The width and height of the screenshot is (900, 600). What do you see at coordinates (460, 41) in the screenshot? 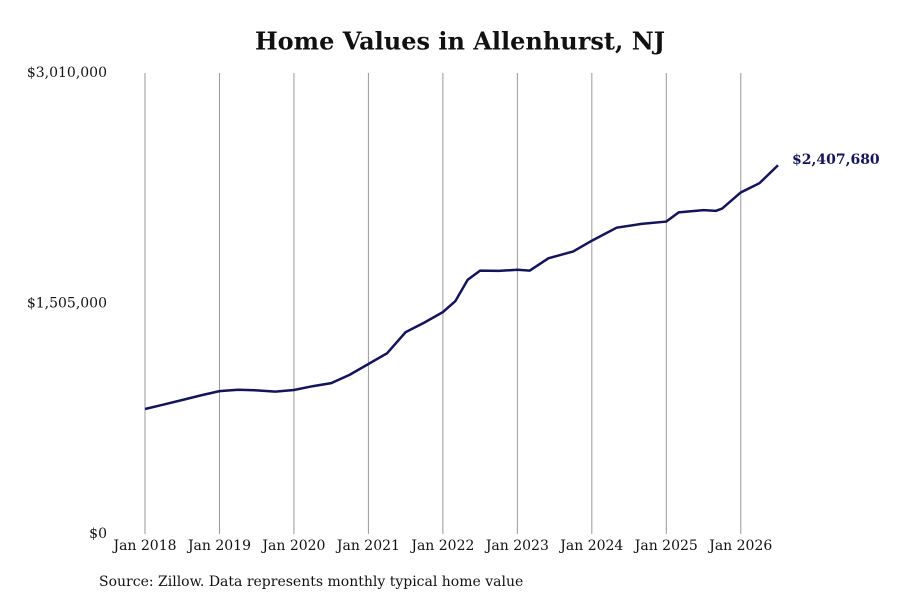
I see `chart-title: Home Values in Allenhurst, NJ` at bounding box center [460, 41].